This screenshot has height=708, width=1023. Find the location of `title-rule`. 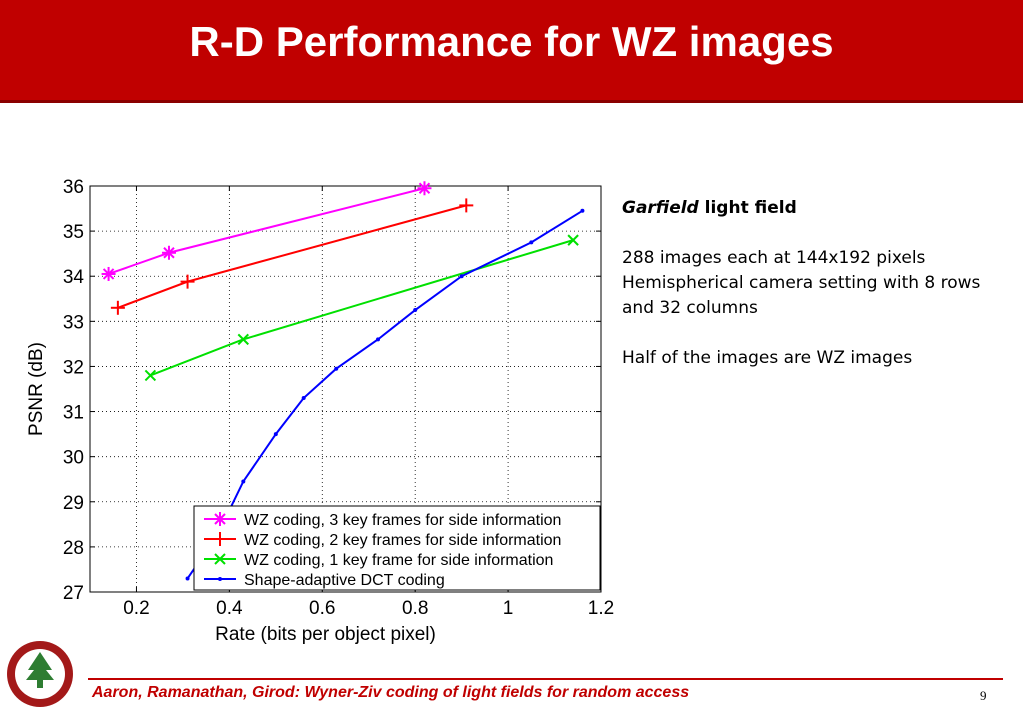

title-rule is located at coordinates (511, 101).